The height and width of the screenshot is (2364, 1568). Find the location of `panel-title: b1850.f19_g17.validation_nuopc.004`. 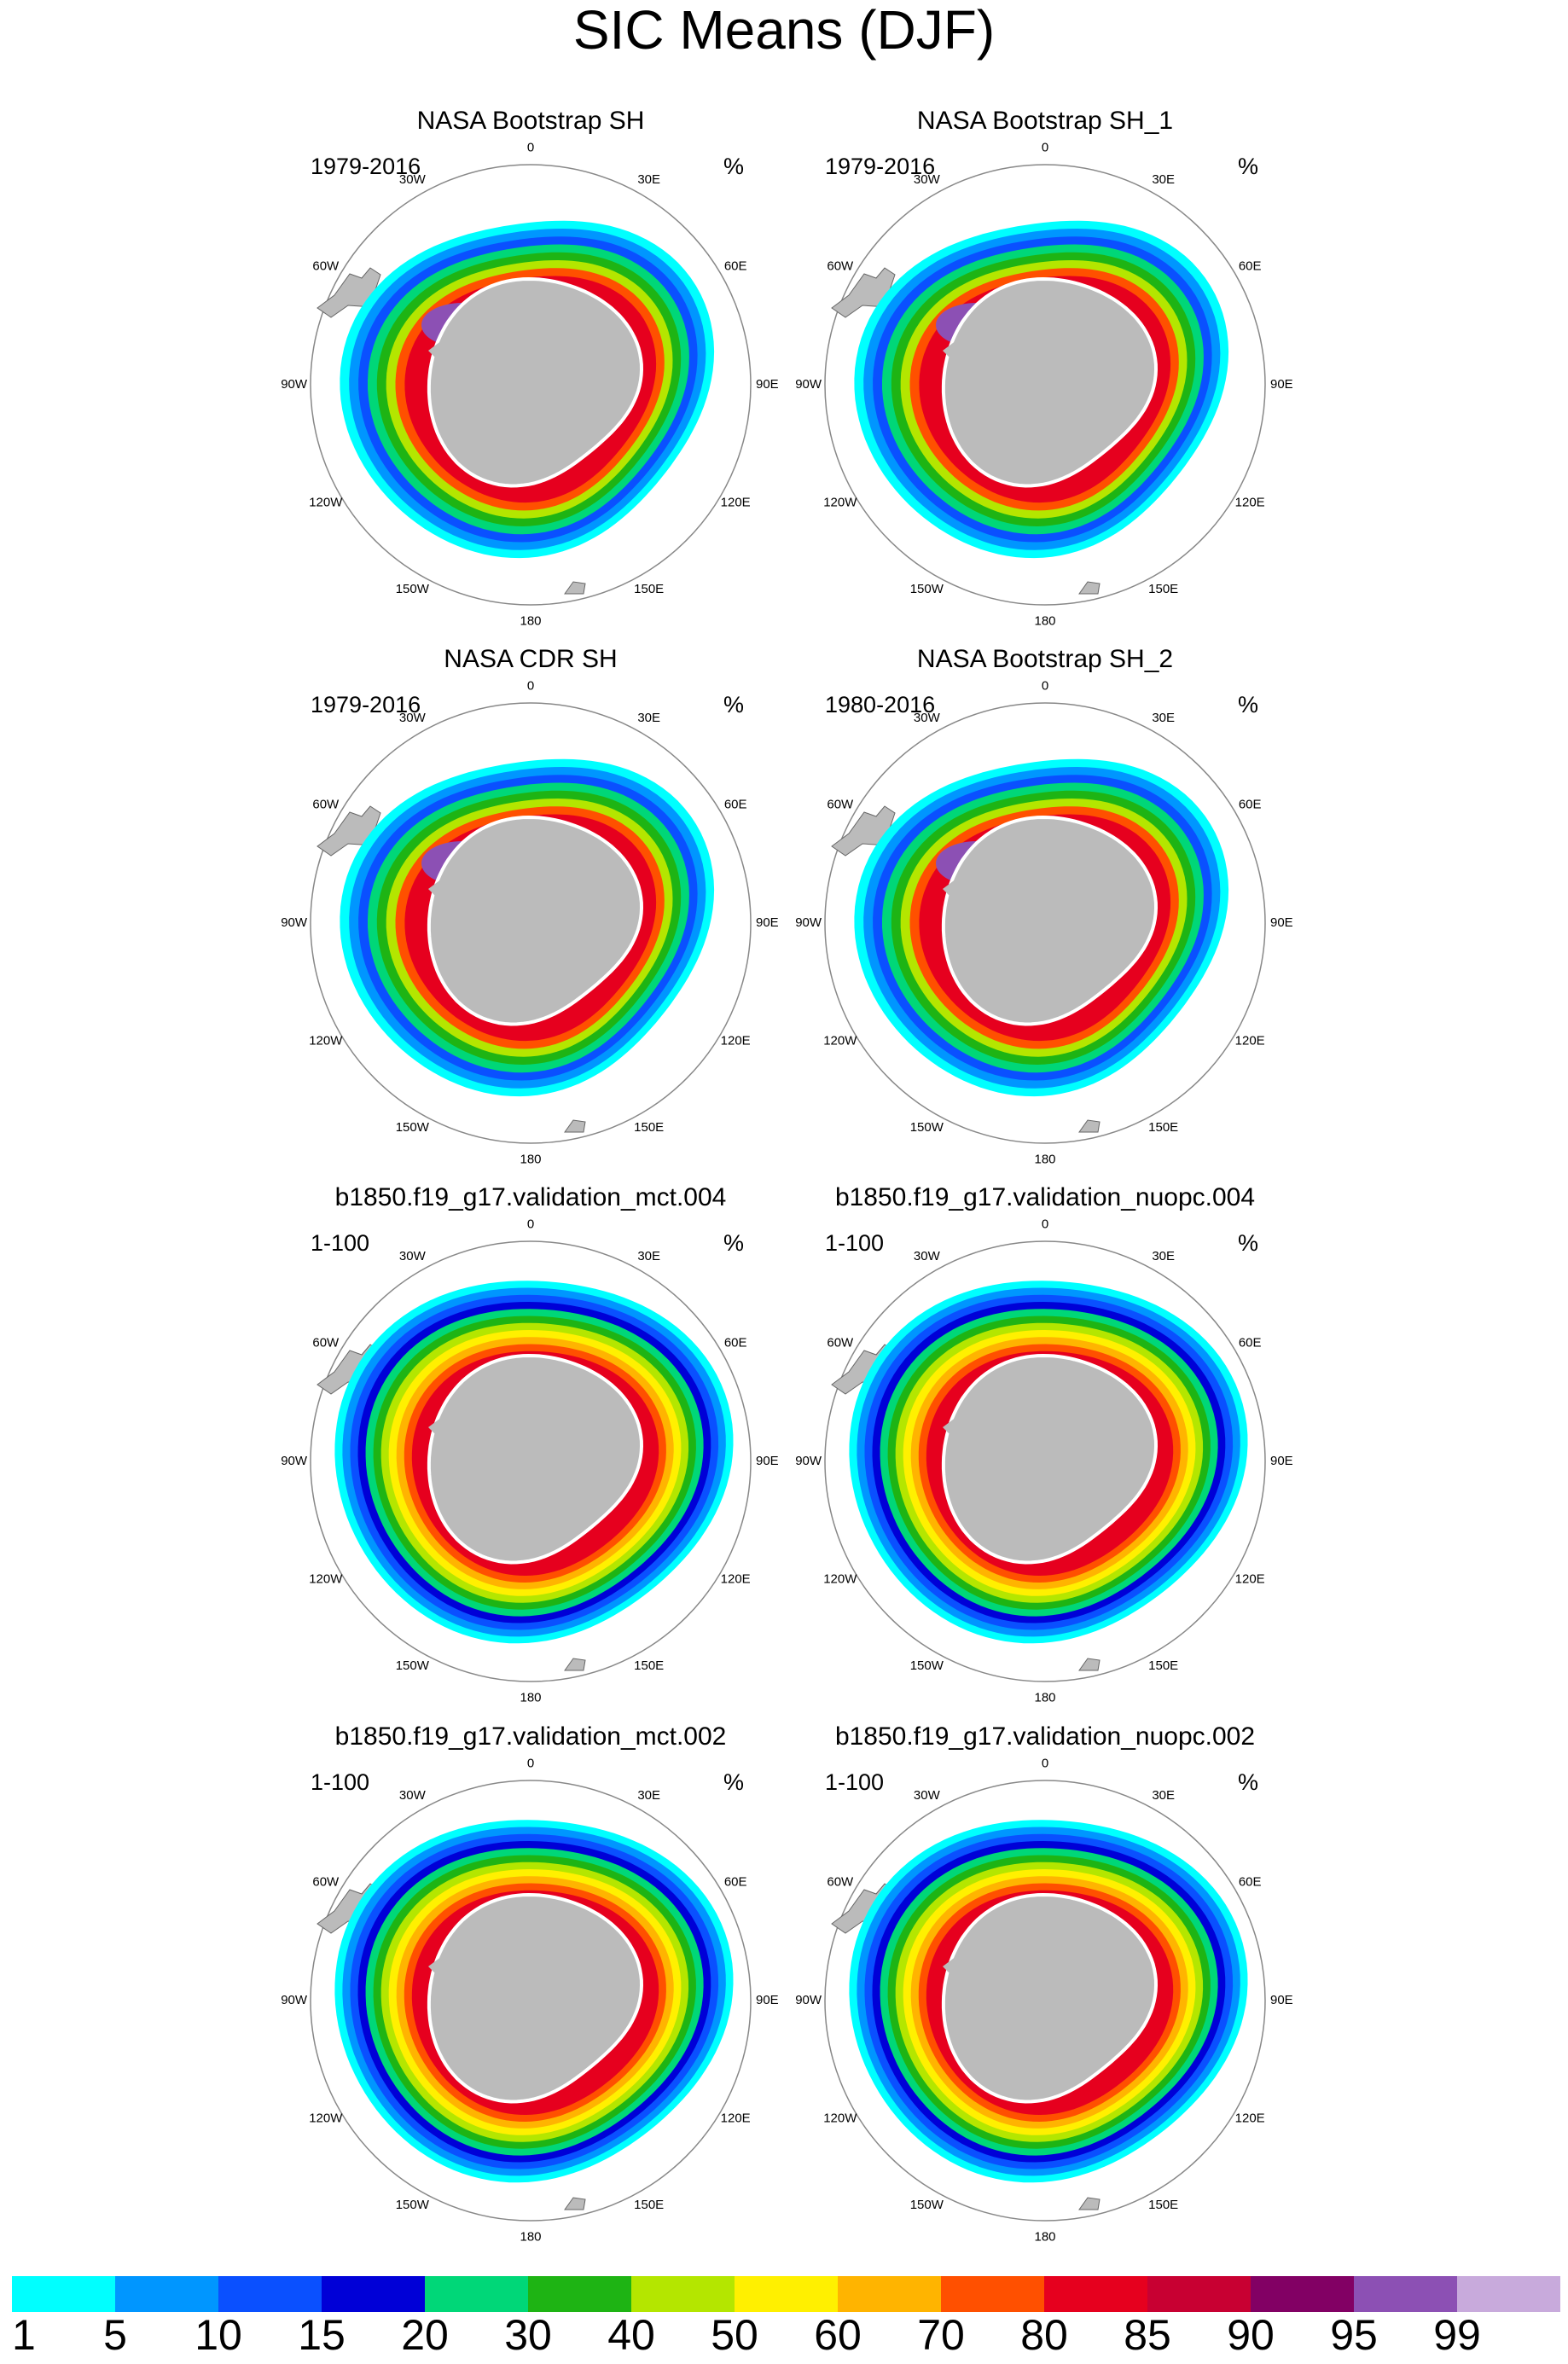

panel-title: b1850.f19_g17.validation_nuopc.004 is located at coordinates (1045, 1197).